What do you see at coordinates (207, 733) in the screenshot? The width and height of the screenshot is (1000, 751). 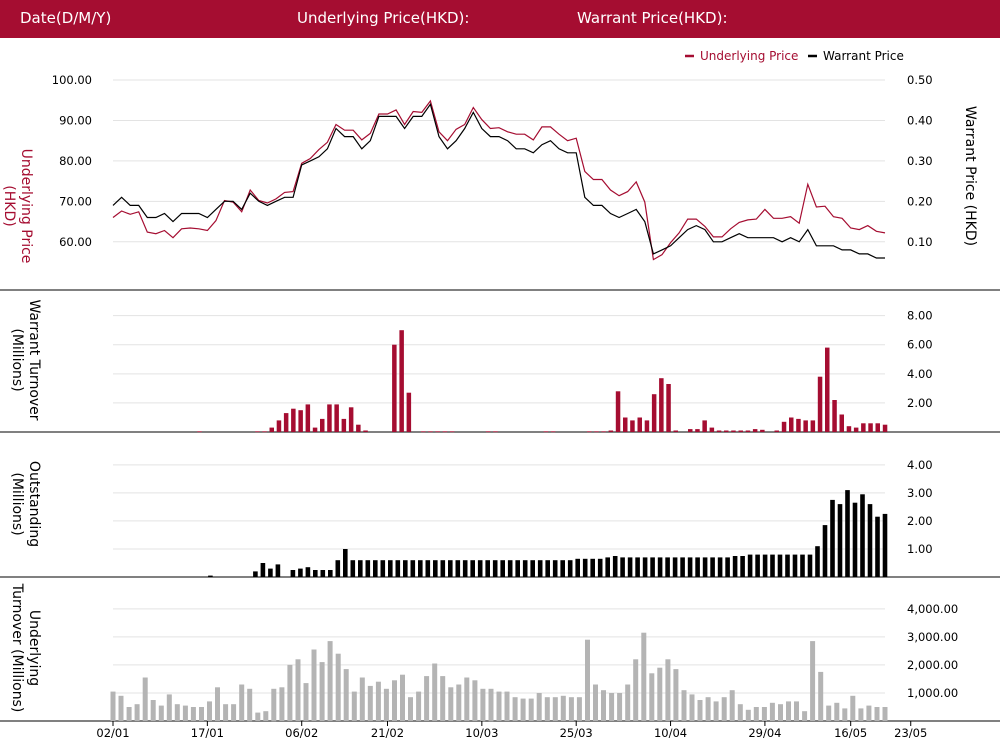 I see `x-tick-label: 17/01` at bounding box center [207, 733].